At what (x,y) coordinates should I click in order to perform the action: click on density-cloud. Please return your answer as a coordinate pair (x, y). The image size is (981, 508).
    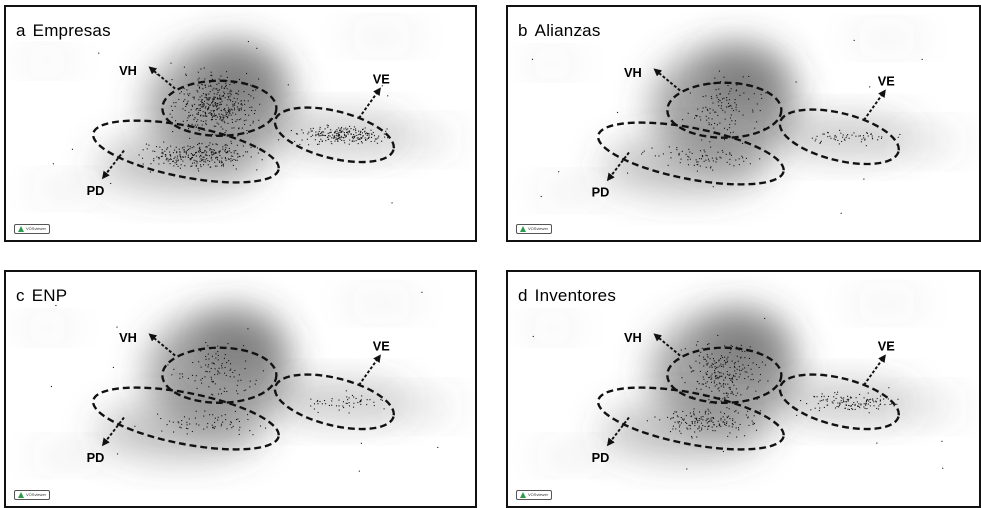
    Looking at the image, I should click on (685, 431).